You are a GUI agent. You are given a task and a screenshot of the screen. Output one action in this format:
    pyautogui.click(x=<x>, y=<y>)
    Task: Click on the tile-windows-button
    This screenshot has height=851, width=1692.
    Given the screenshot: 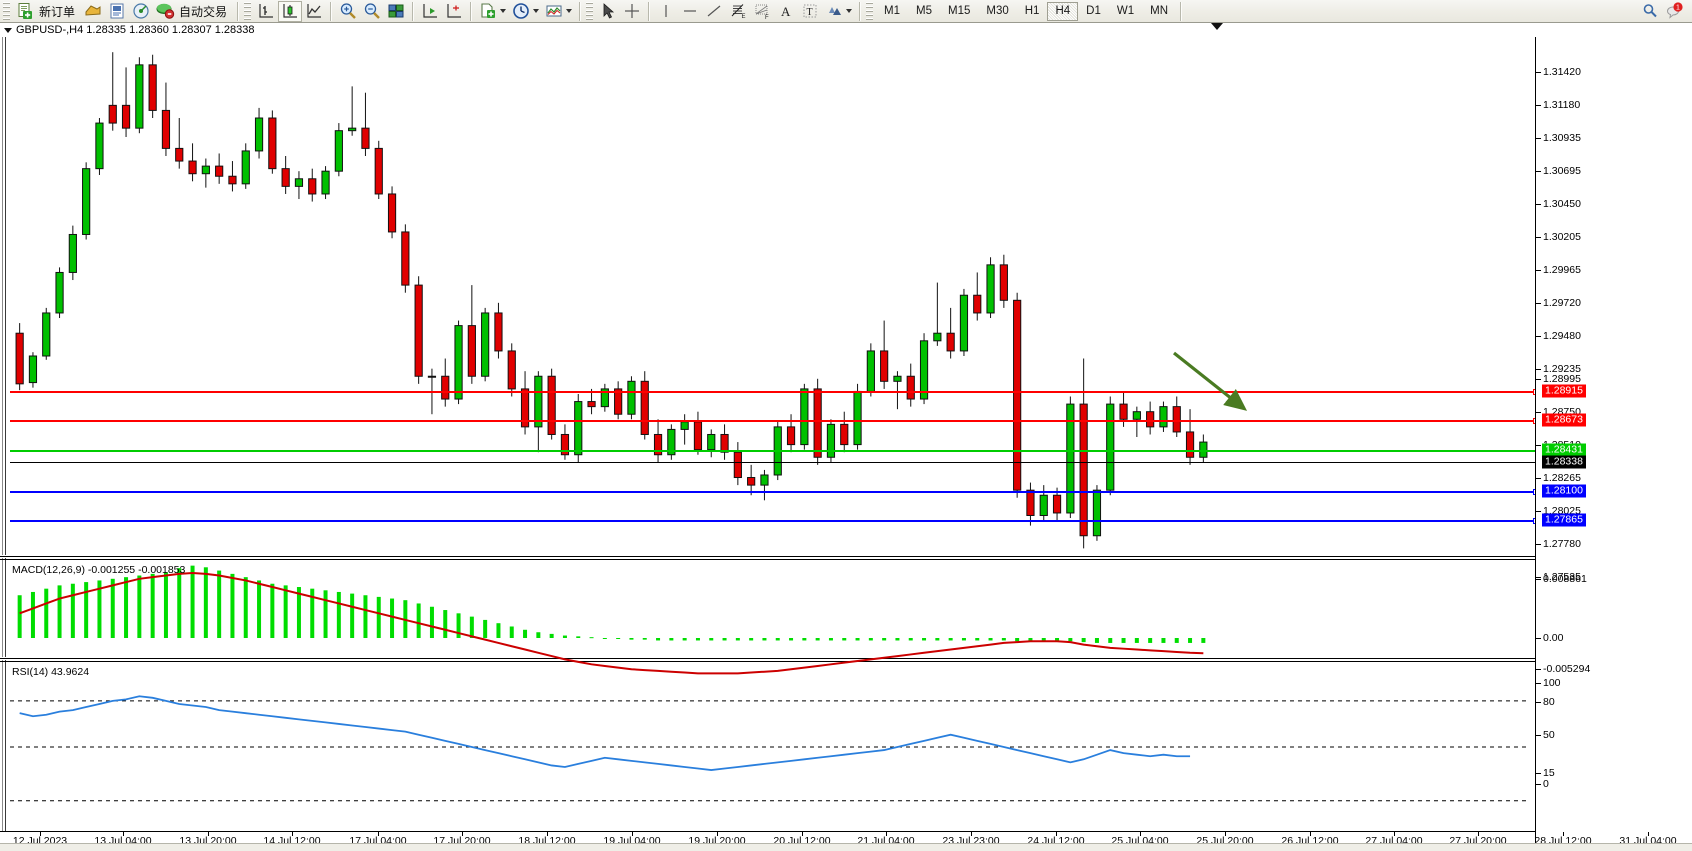 What is the action you would take?
    pyautogui.click(x=396, y=11)
    